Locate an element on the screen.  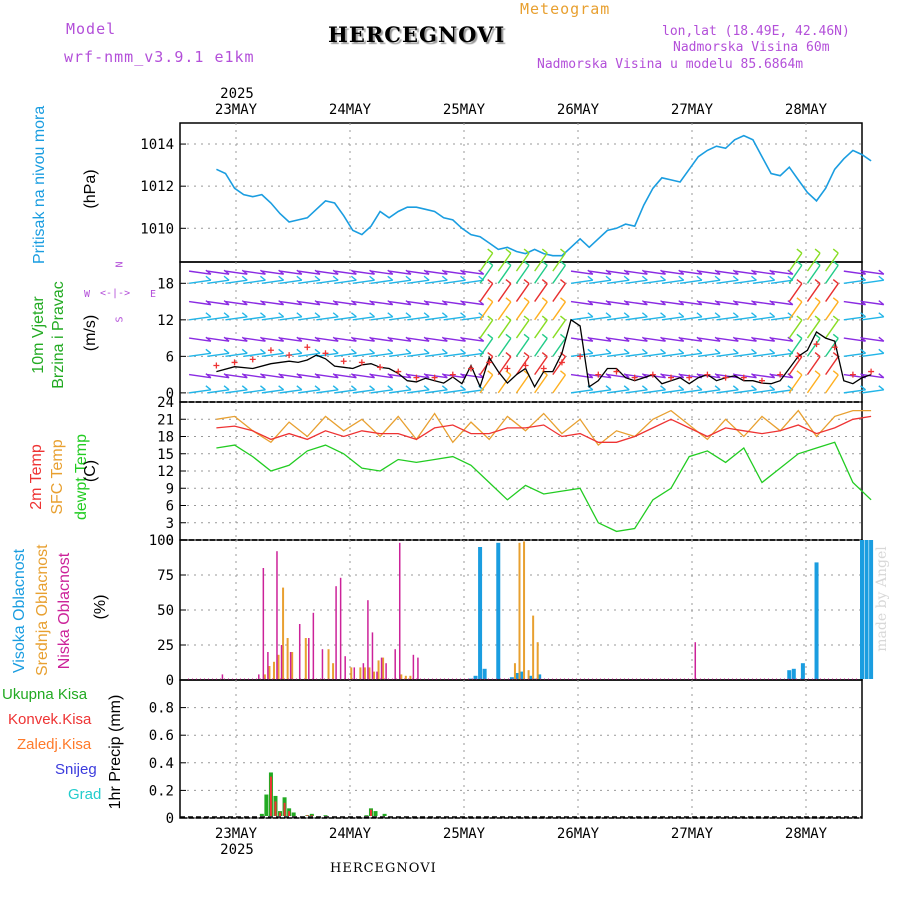
wind-speed-line is located at coordinates (544, 353).